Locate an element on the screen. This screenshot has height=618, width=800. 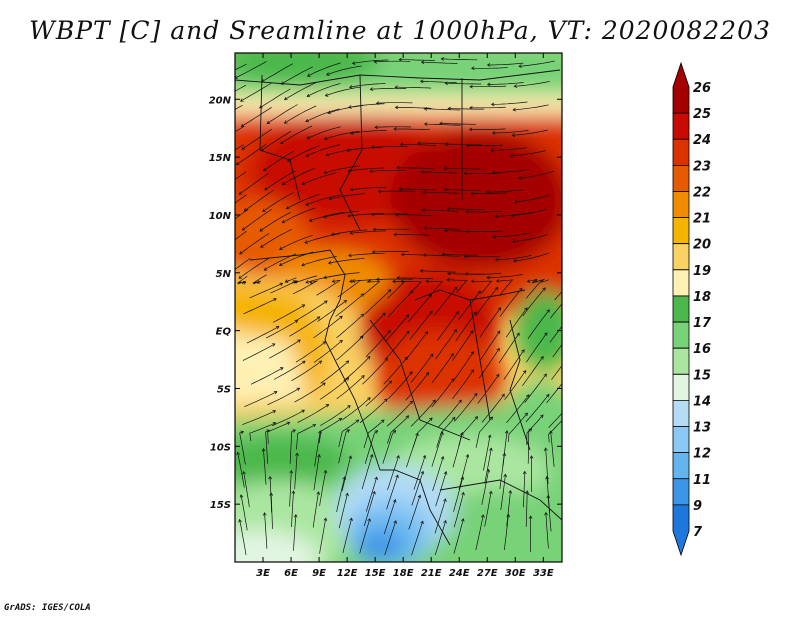
grads-credit: GrADS: IGES/COLA is located at coordinates (47, 608).